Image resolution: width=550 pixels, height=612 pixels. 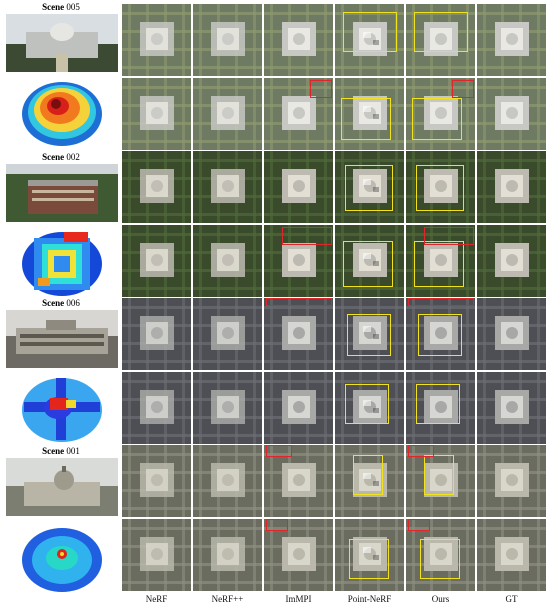 I want to click on render-view-nerf-row8, so click(x=156, y=555).